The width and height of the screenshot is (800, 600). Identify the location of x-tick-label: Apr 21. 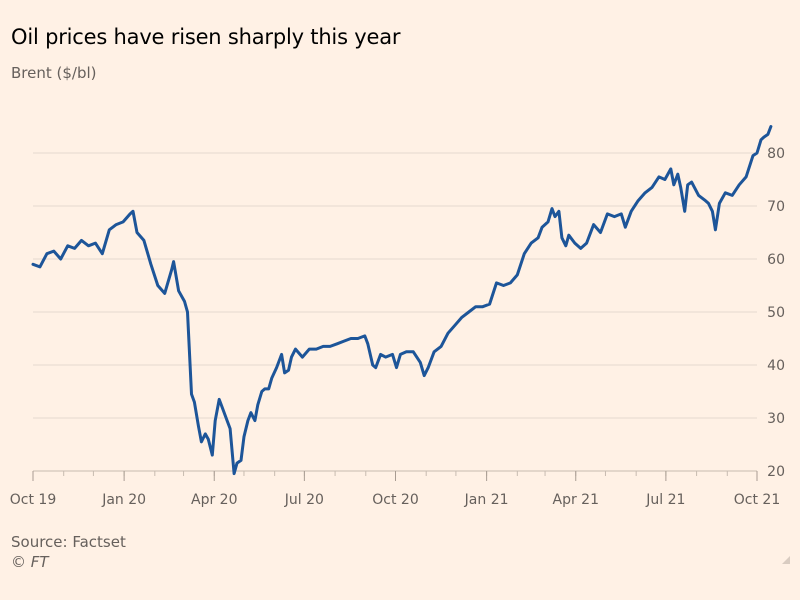
(576, 500).